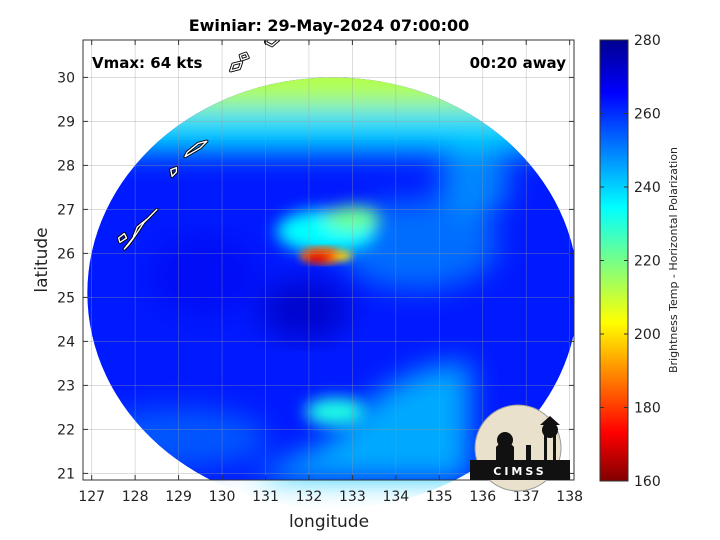  Describe the element at coordinates (647, 335) in the screenshot. I see `colorbar-tick-label: 200` at that location.